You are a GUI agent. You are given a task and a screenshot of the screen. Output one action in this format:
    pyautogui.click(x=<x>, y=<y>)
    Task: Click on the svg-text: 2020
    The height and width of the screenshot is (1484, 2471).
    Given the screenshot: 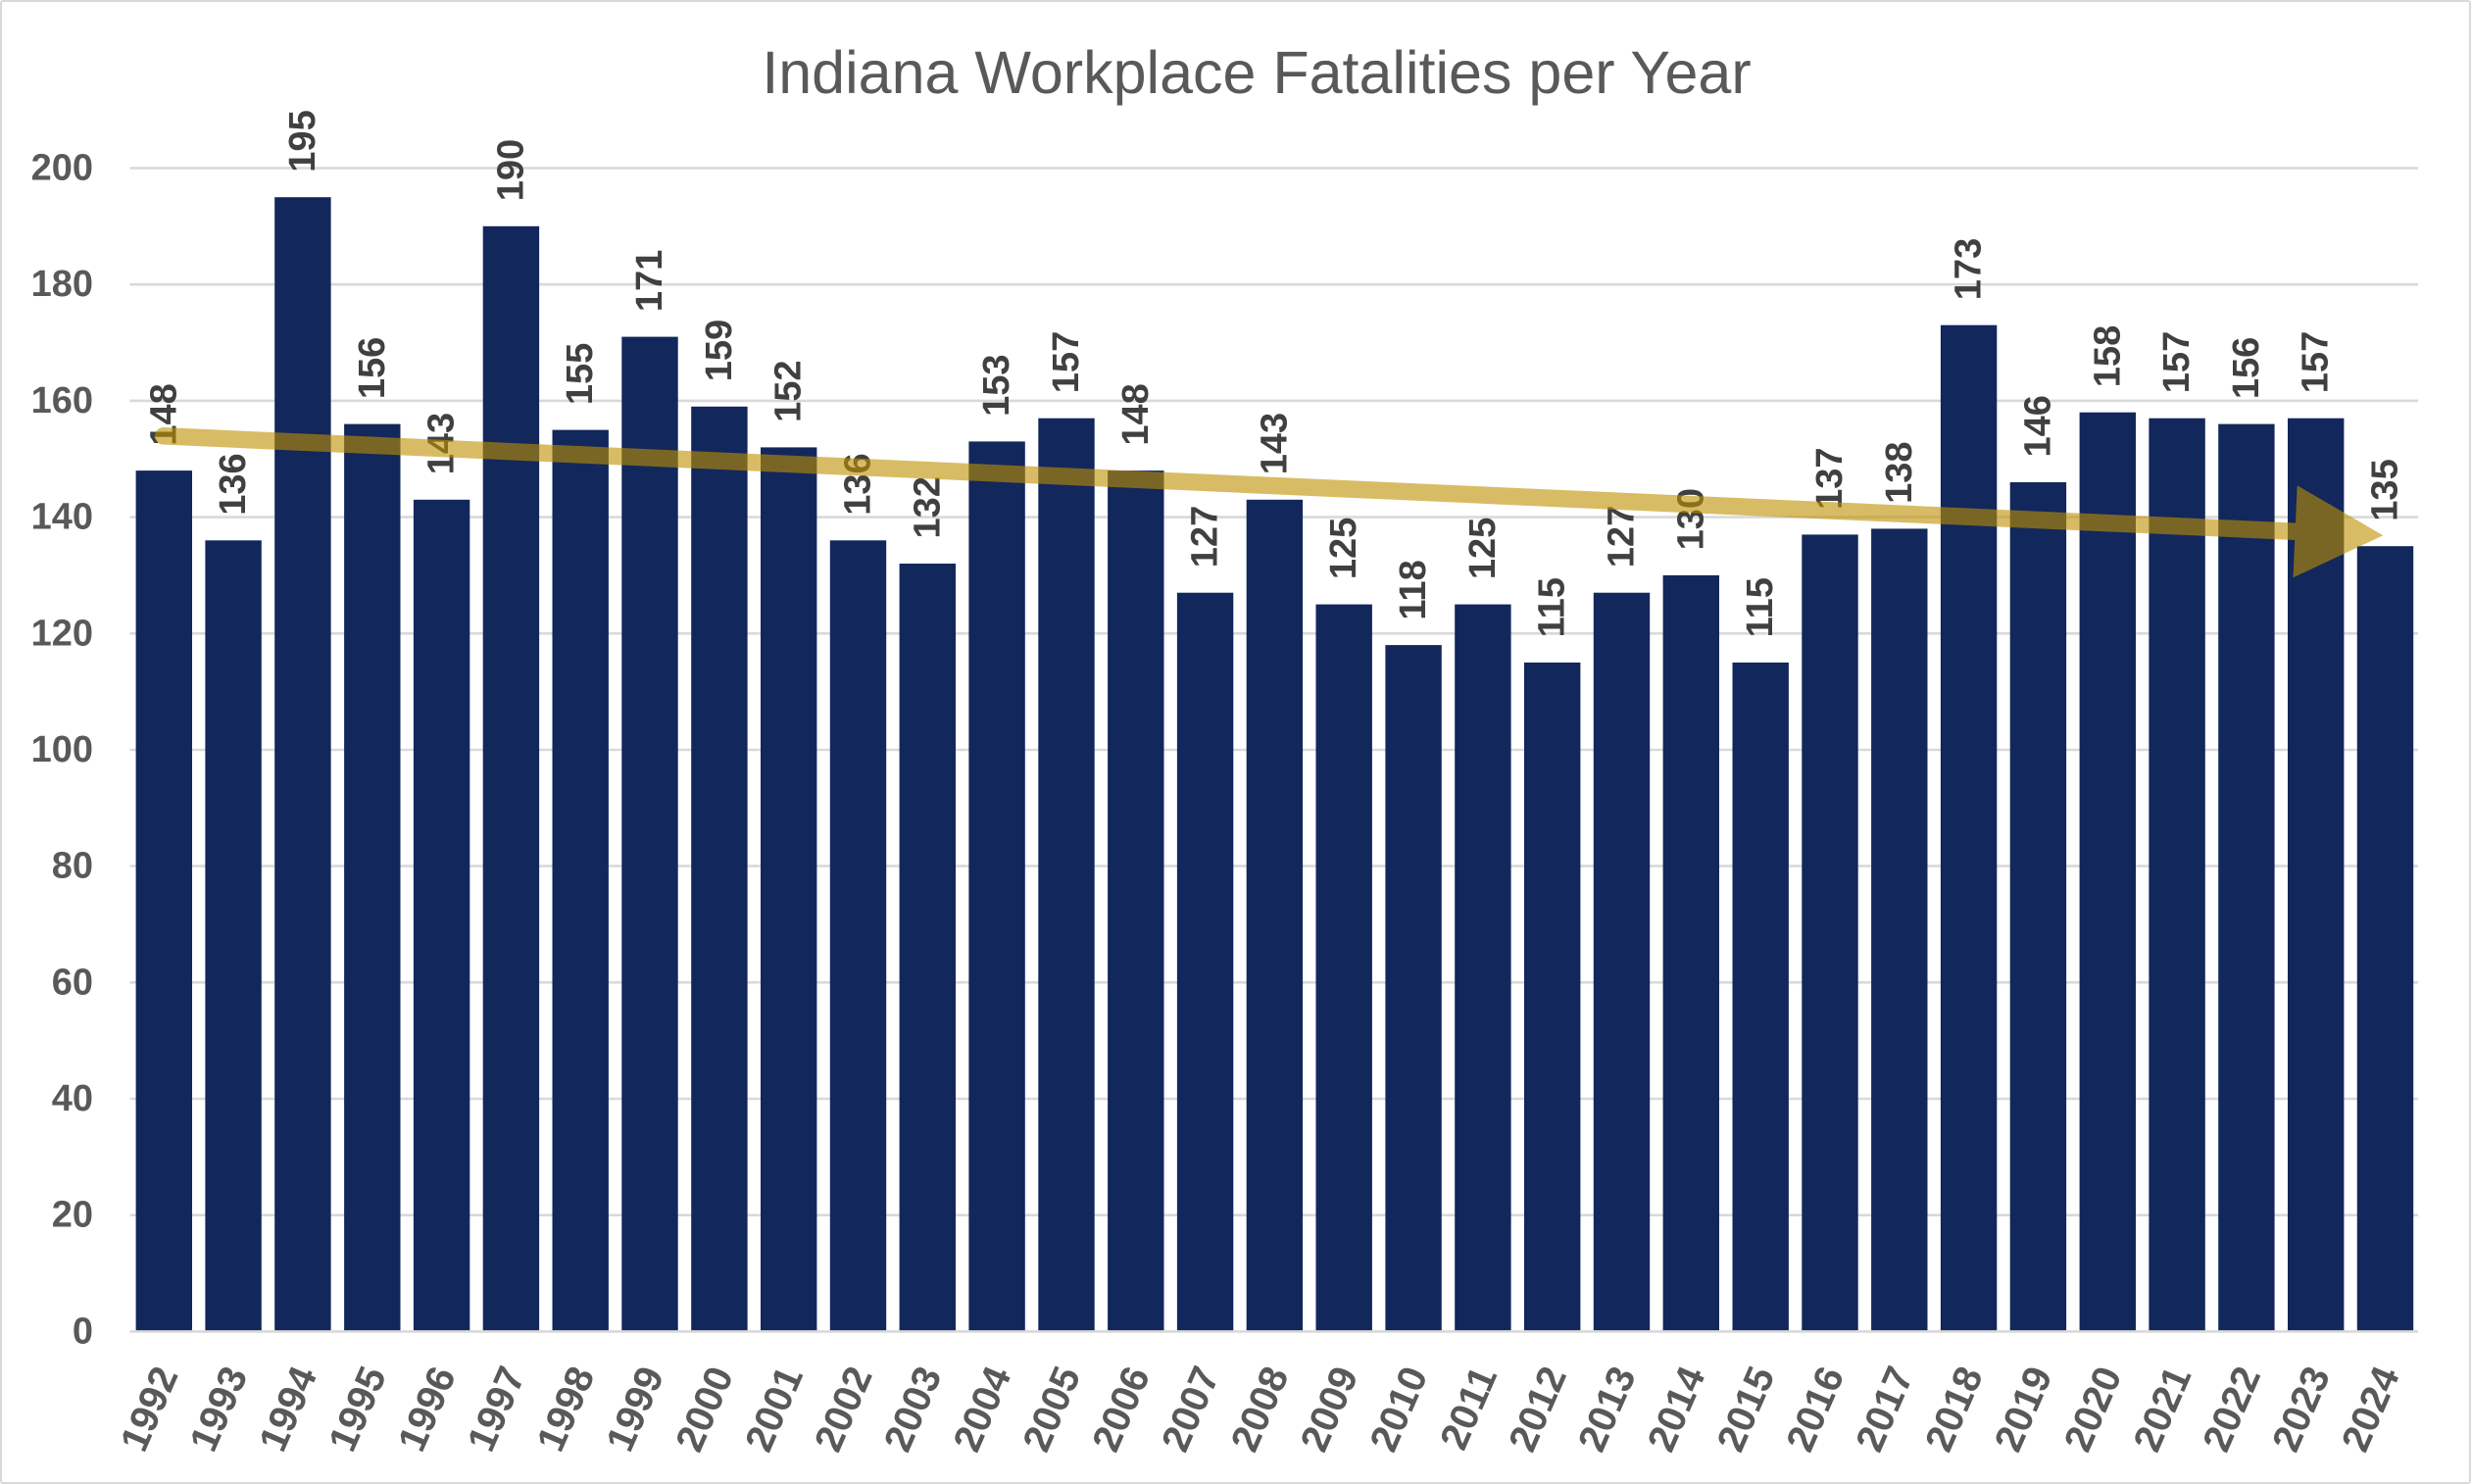 What is the action you would take?
    pyautogui.click(x=2094, y=1409)
    